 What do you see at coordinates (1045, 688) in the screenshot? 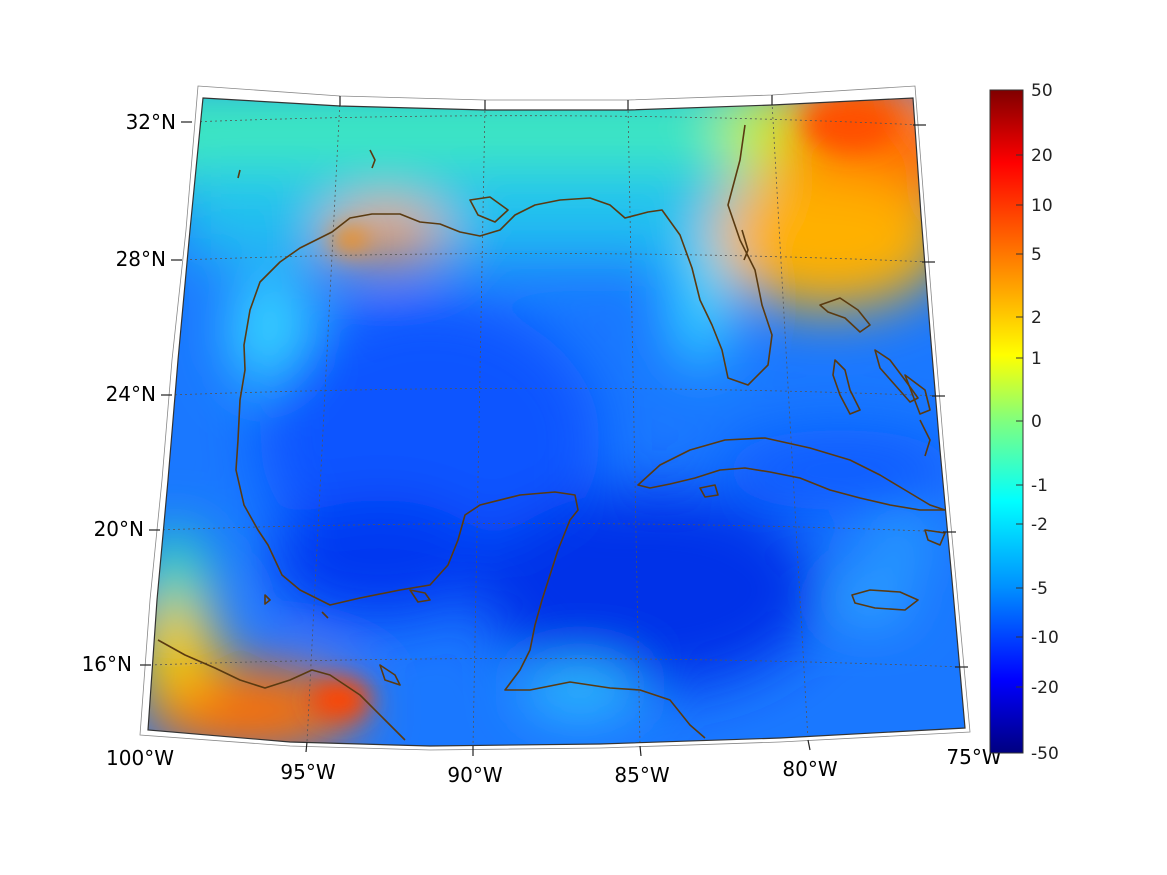
I see `colorbar-tick-label: -20` at bounding box center [1045, 688].